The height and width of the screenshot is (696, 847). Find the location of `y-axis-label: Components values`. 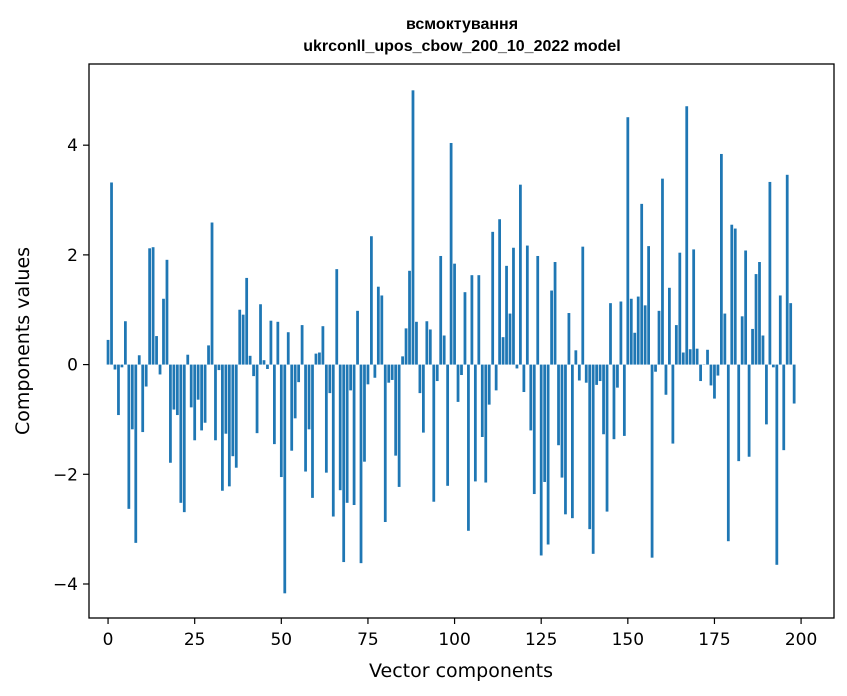

y-axis-label: Components values is located at coordinates (23, 341).